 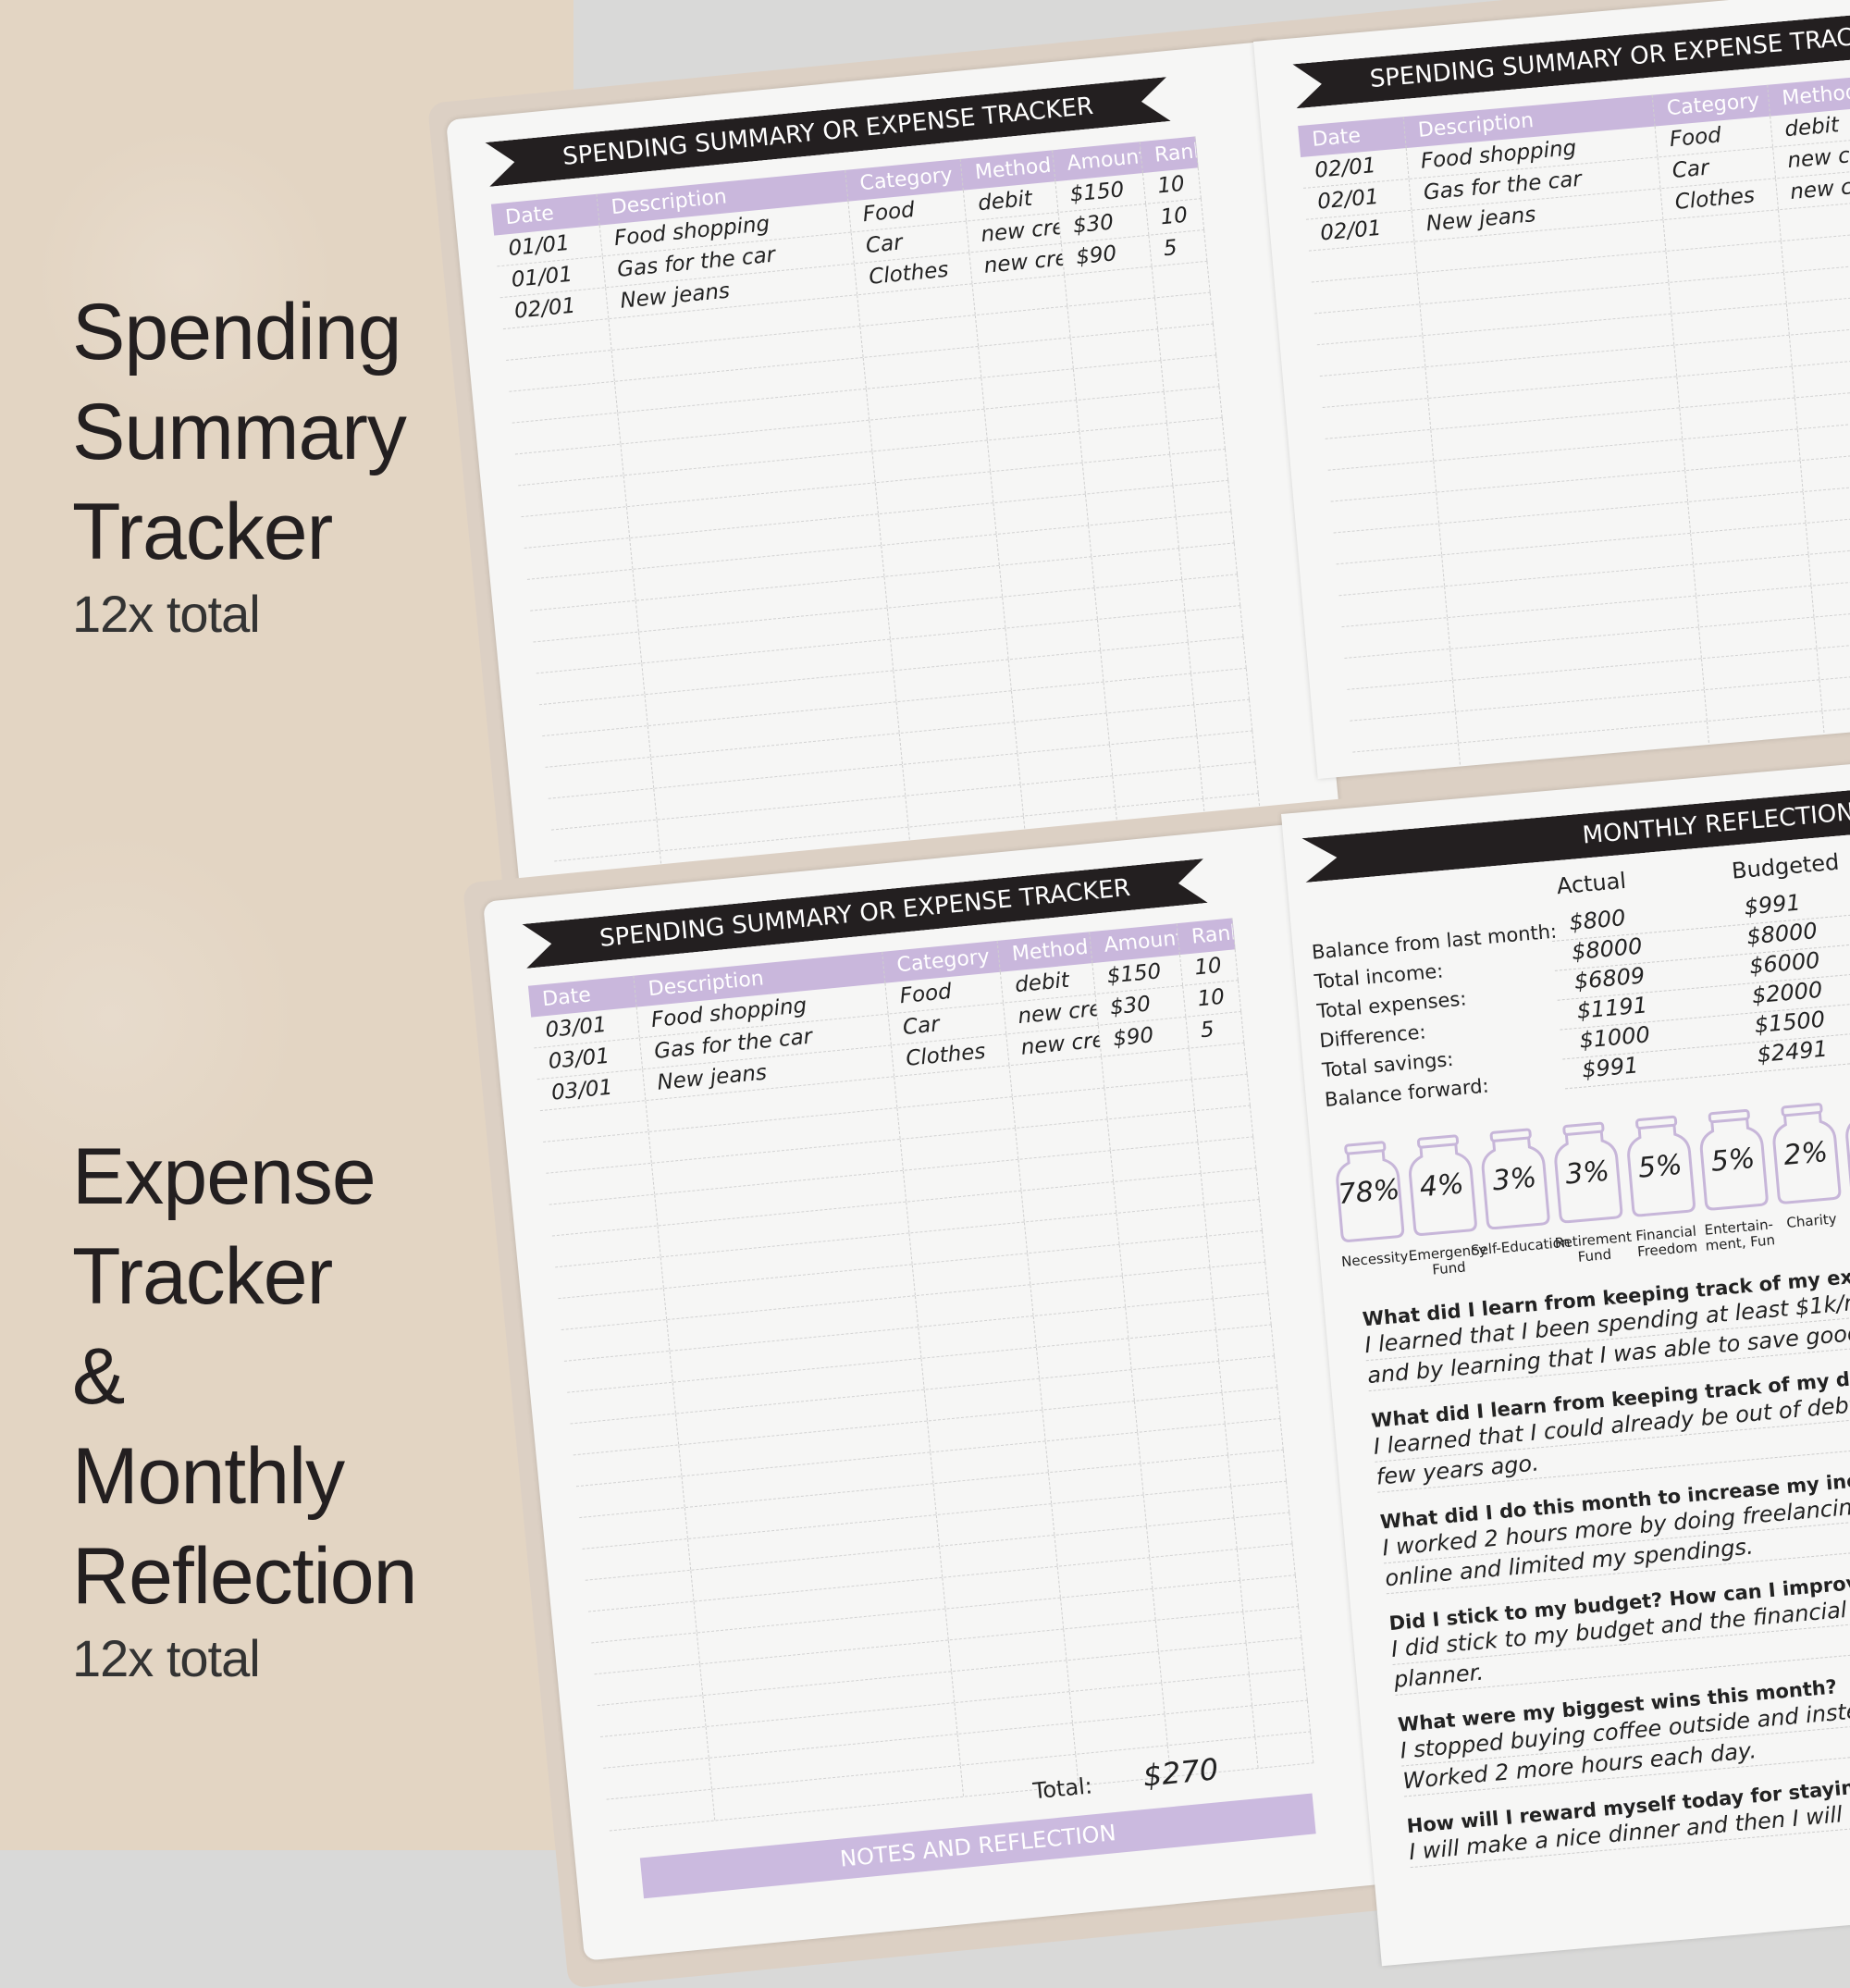 I want to click on savings-jar: 2% Charity, so click(x=1805, y=1165).